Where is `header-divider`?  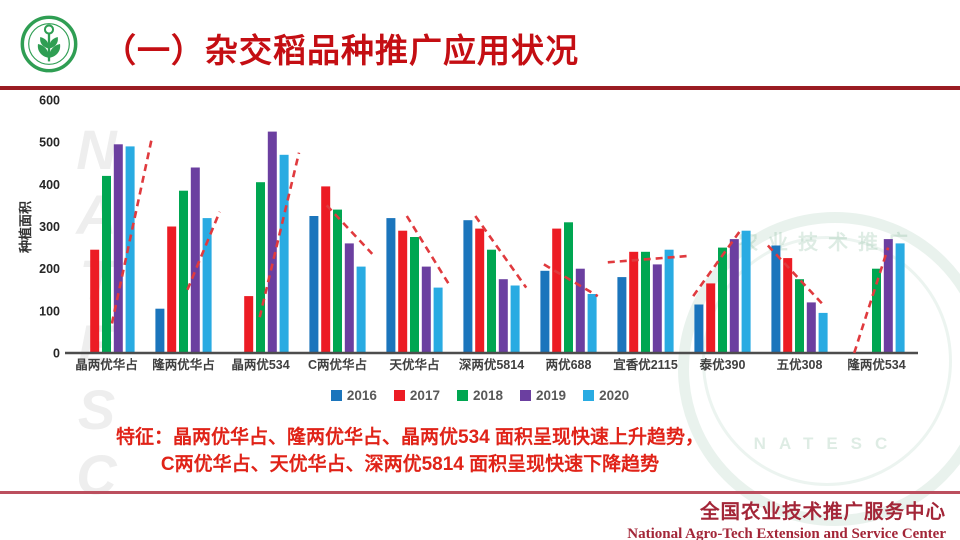 header-divider is located at coordinates (480, 88).